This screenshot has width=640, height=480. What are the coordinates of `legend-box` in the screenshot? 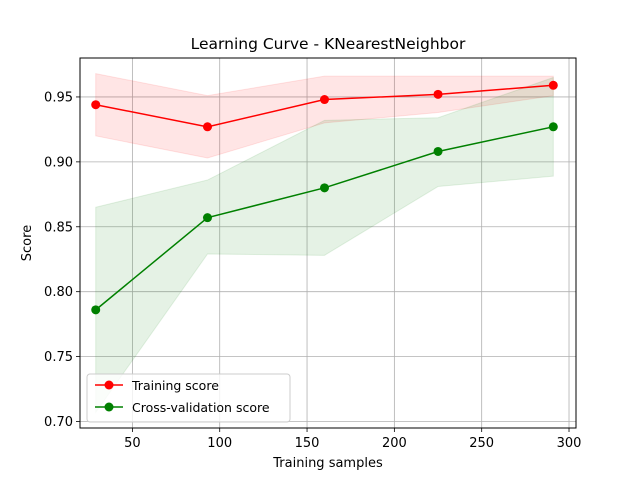 It's located at (188, 398).